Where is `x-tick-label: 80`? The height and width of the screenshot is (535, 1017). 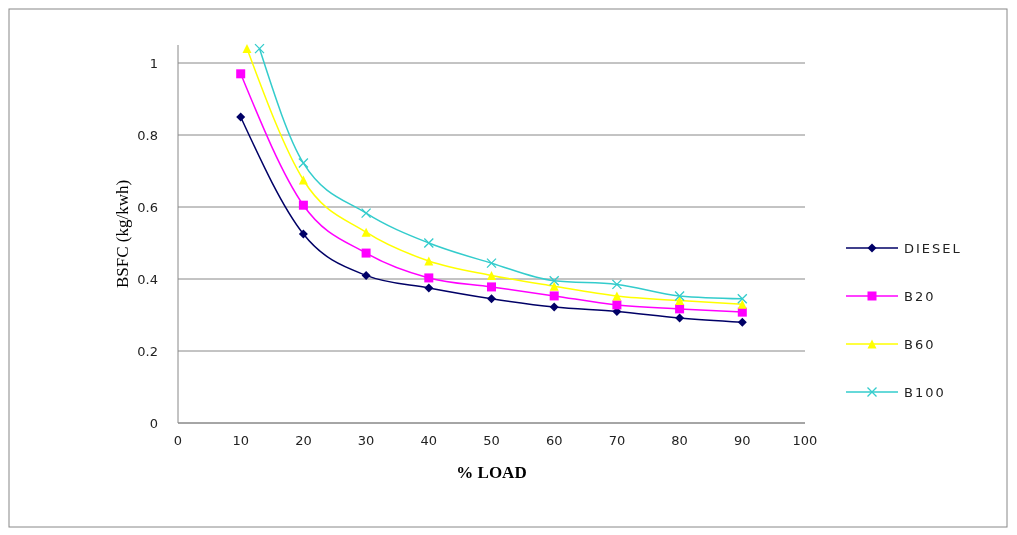 x-tick-label: 80 is located at coordinates (679, 440).